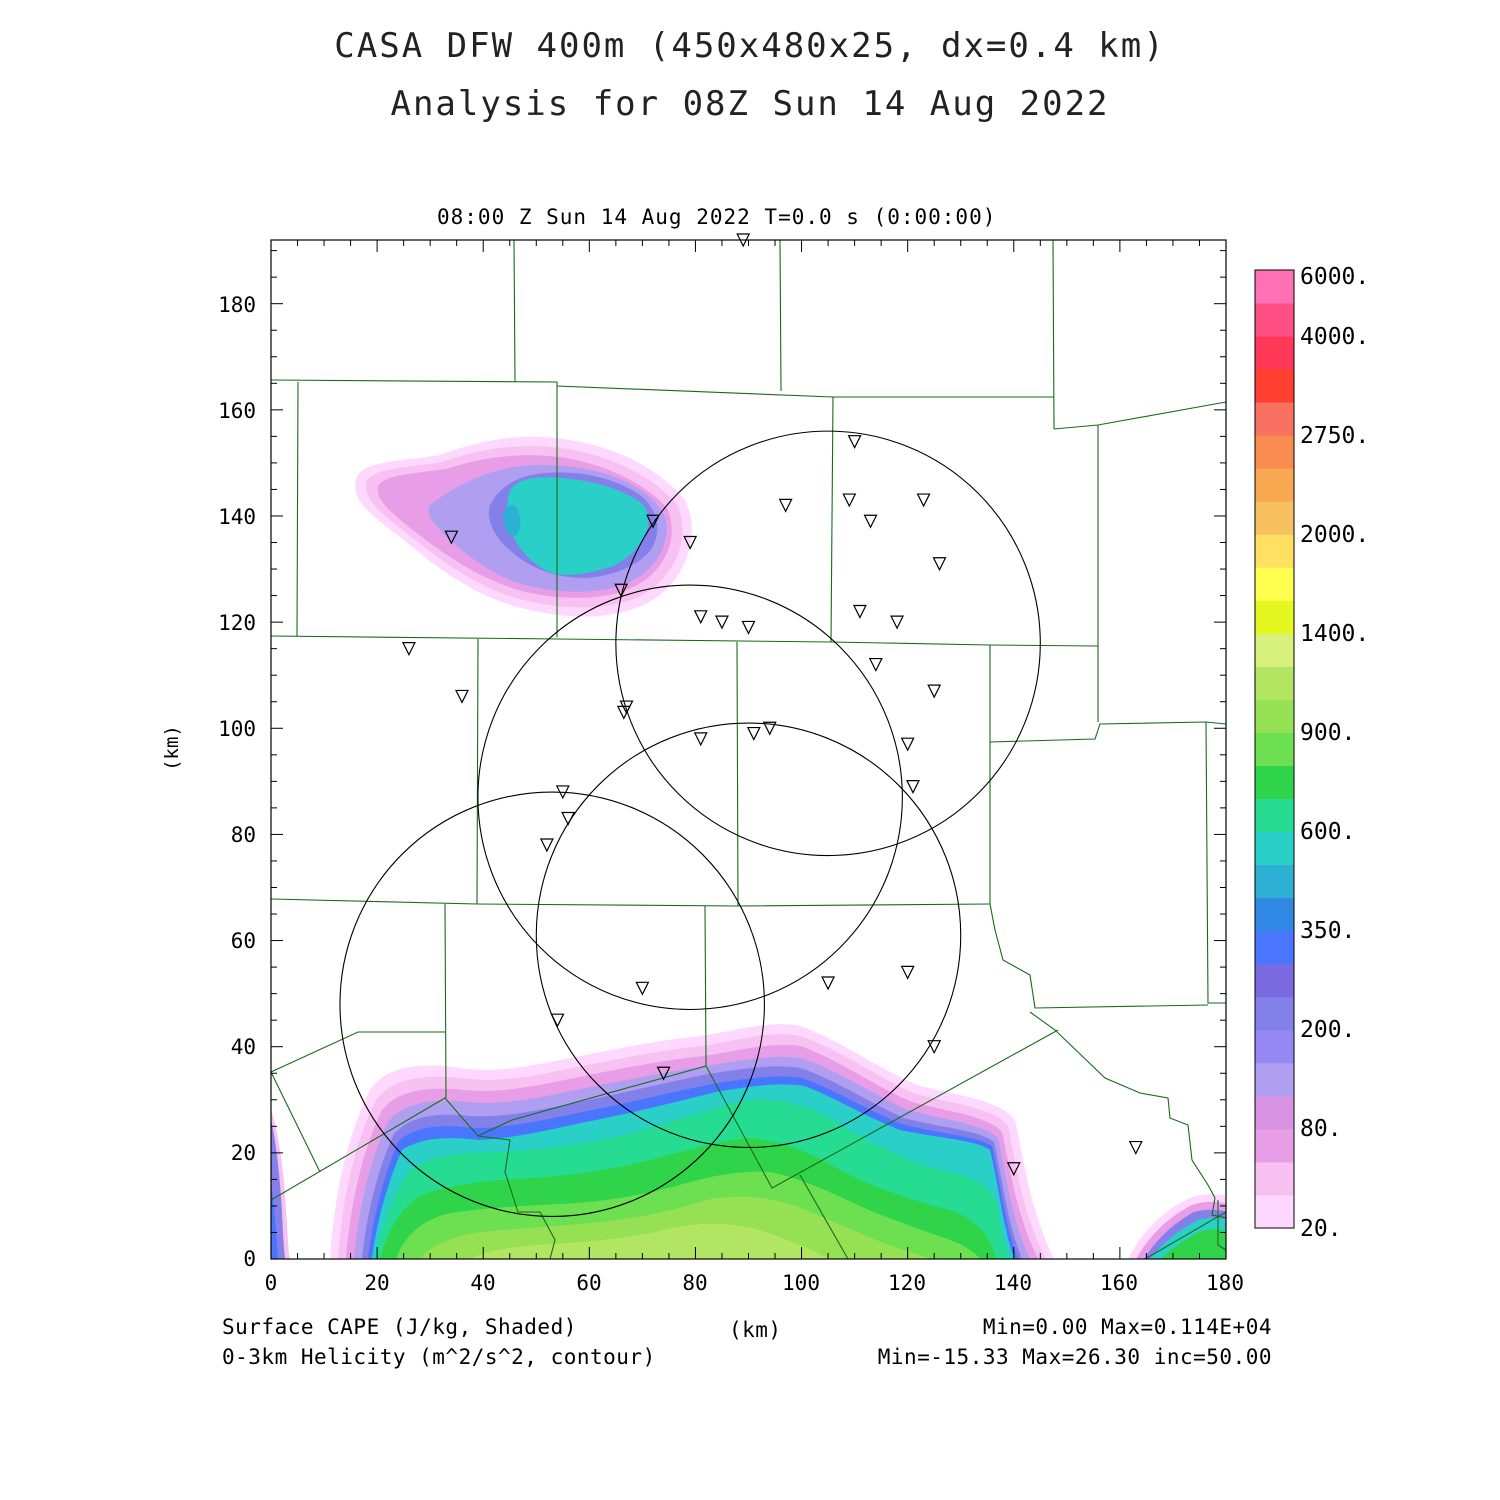 This screenshot has height=1500, width=1500. Describe the element at coordinates (588, 1283) in the screenshot. I see `x-tick-label: 60` at that location.